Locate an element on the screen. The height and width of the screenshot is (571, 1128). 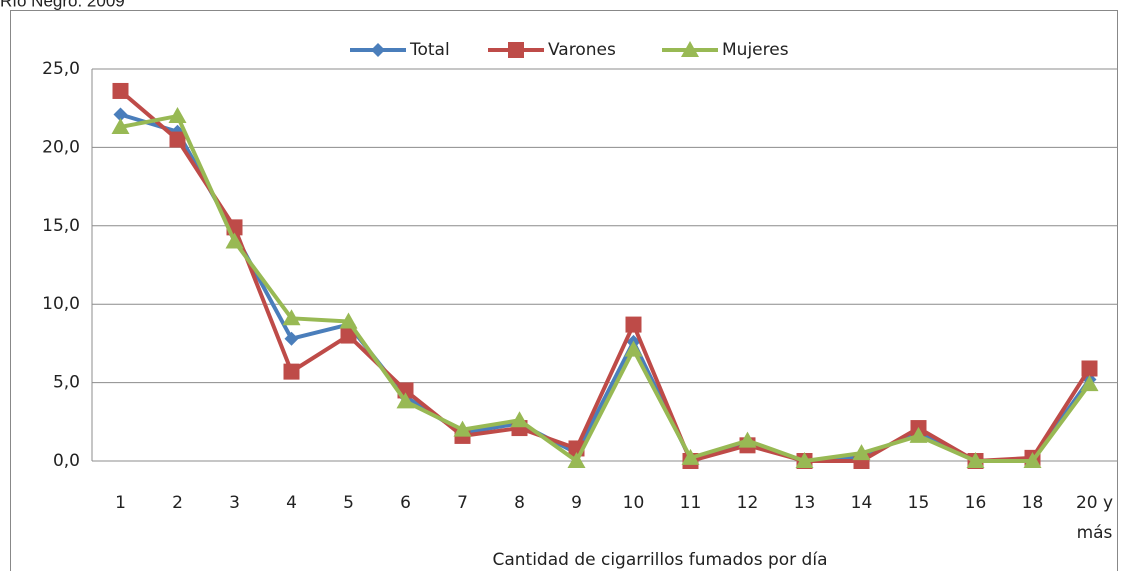
x-tick-label: 2 is located at coordinates (177, 503).